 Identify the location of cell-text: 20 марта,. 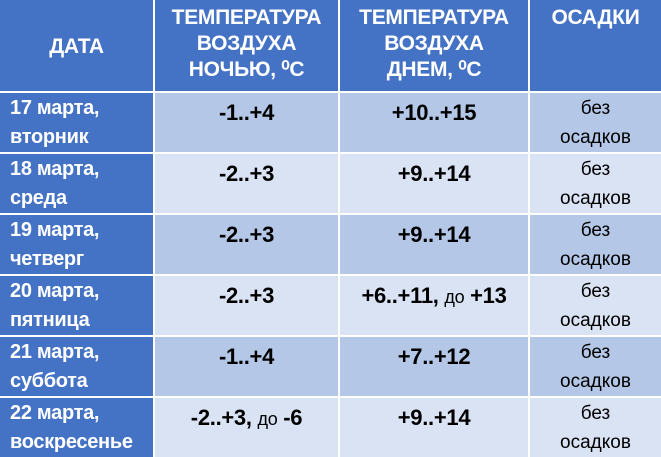
(55, 291).